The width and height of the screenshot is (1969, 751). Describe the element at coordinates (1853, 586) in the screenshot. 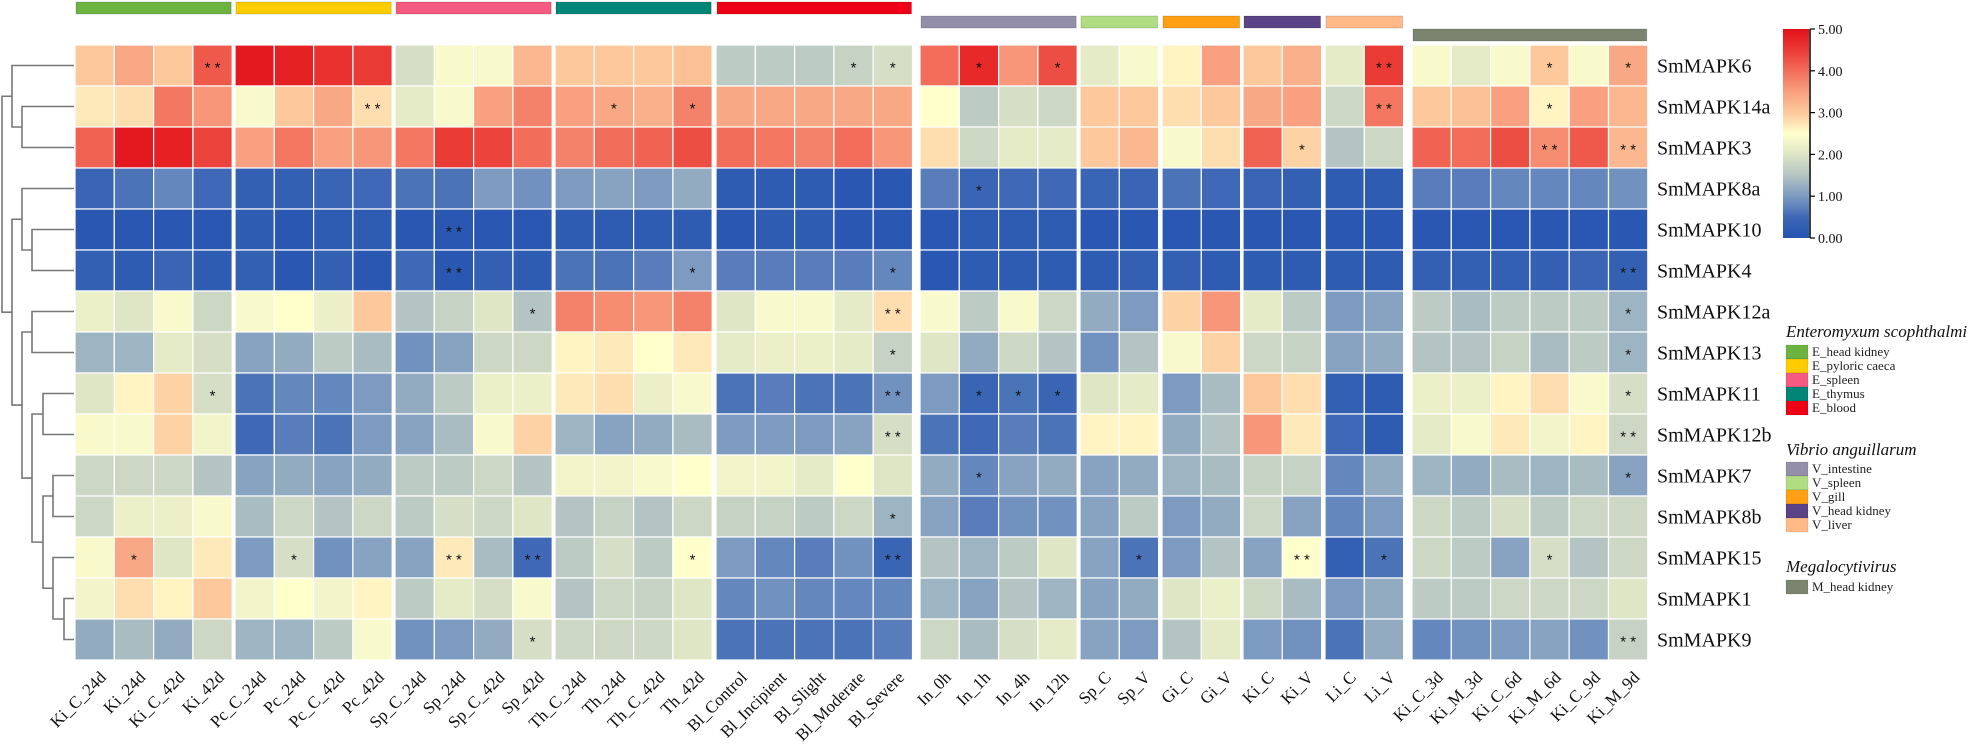

I see `legend-item-label: M_head kidney` at that location.